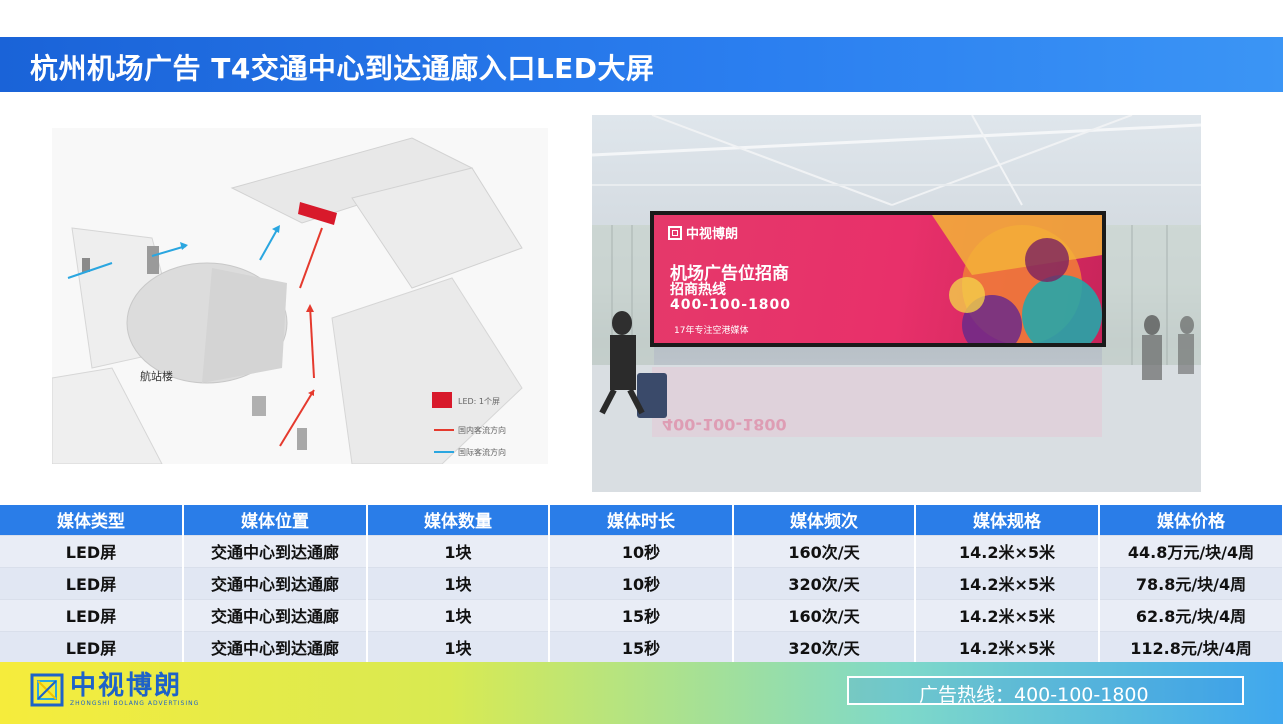  Describe the element at coordinates (1007, 520) in the screenshot. I see `header-media-spec: 媒体规格` at that location.